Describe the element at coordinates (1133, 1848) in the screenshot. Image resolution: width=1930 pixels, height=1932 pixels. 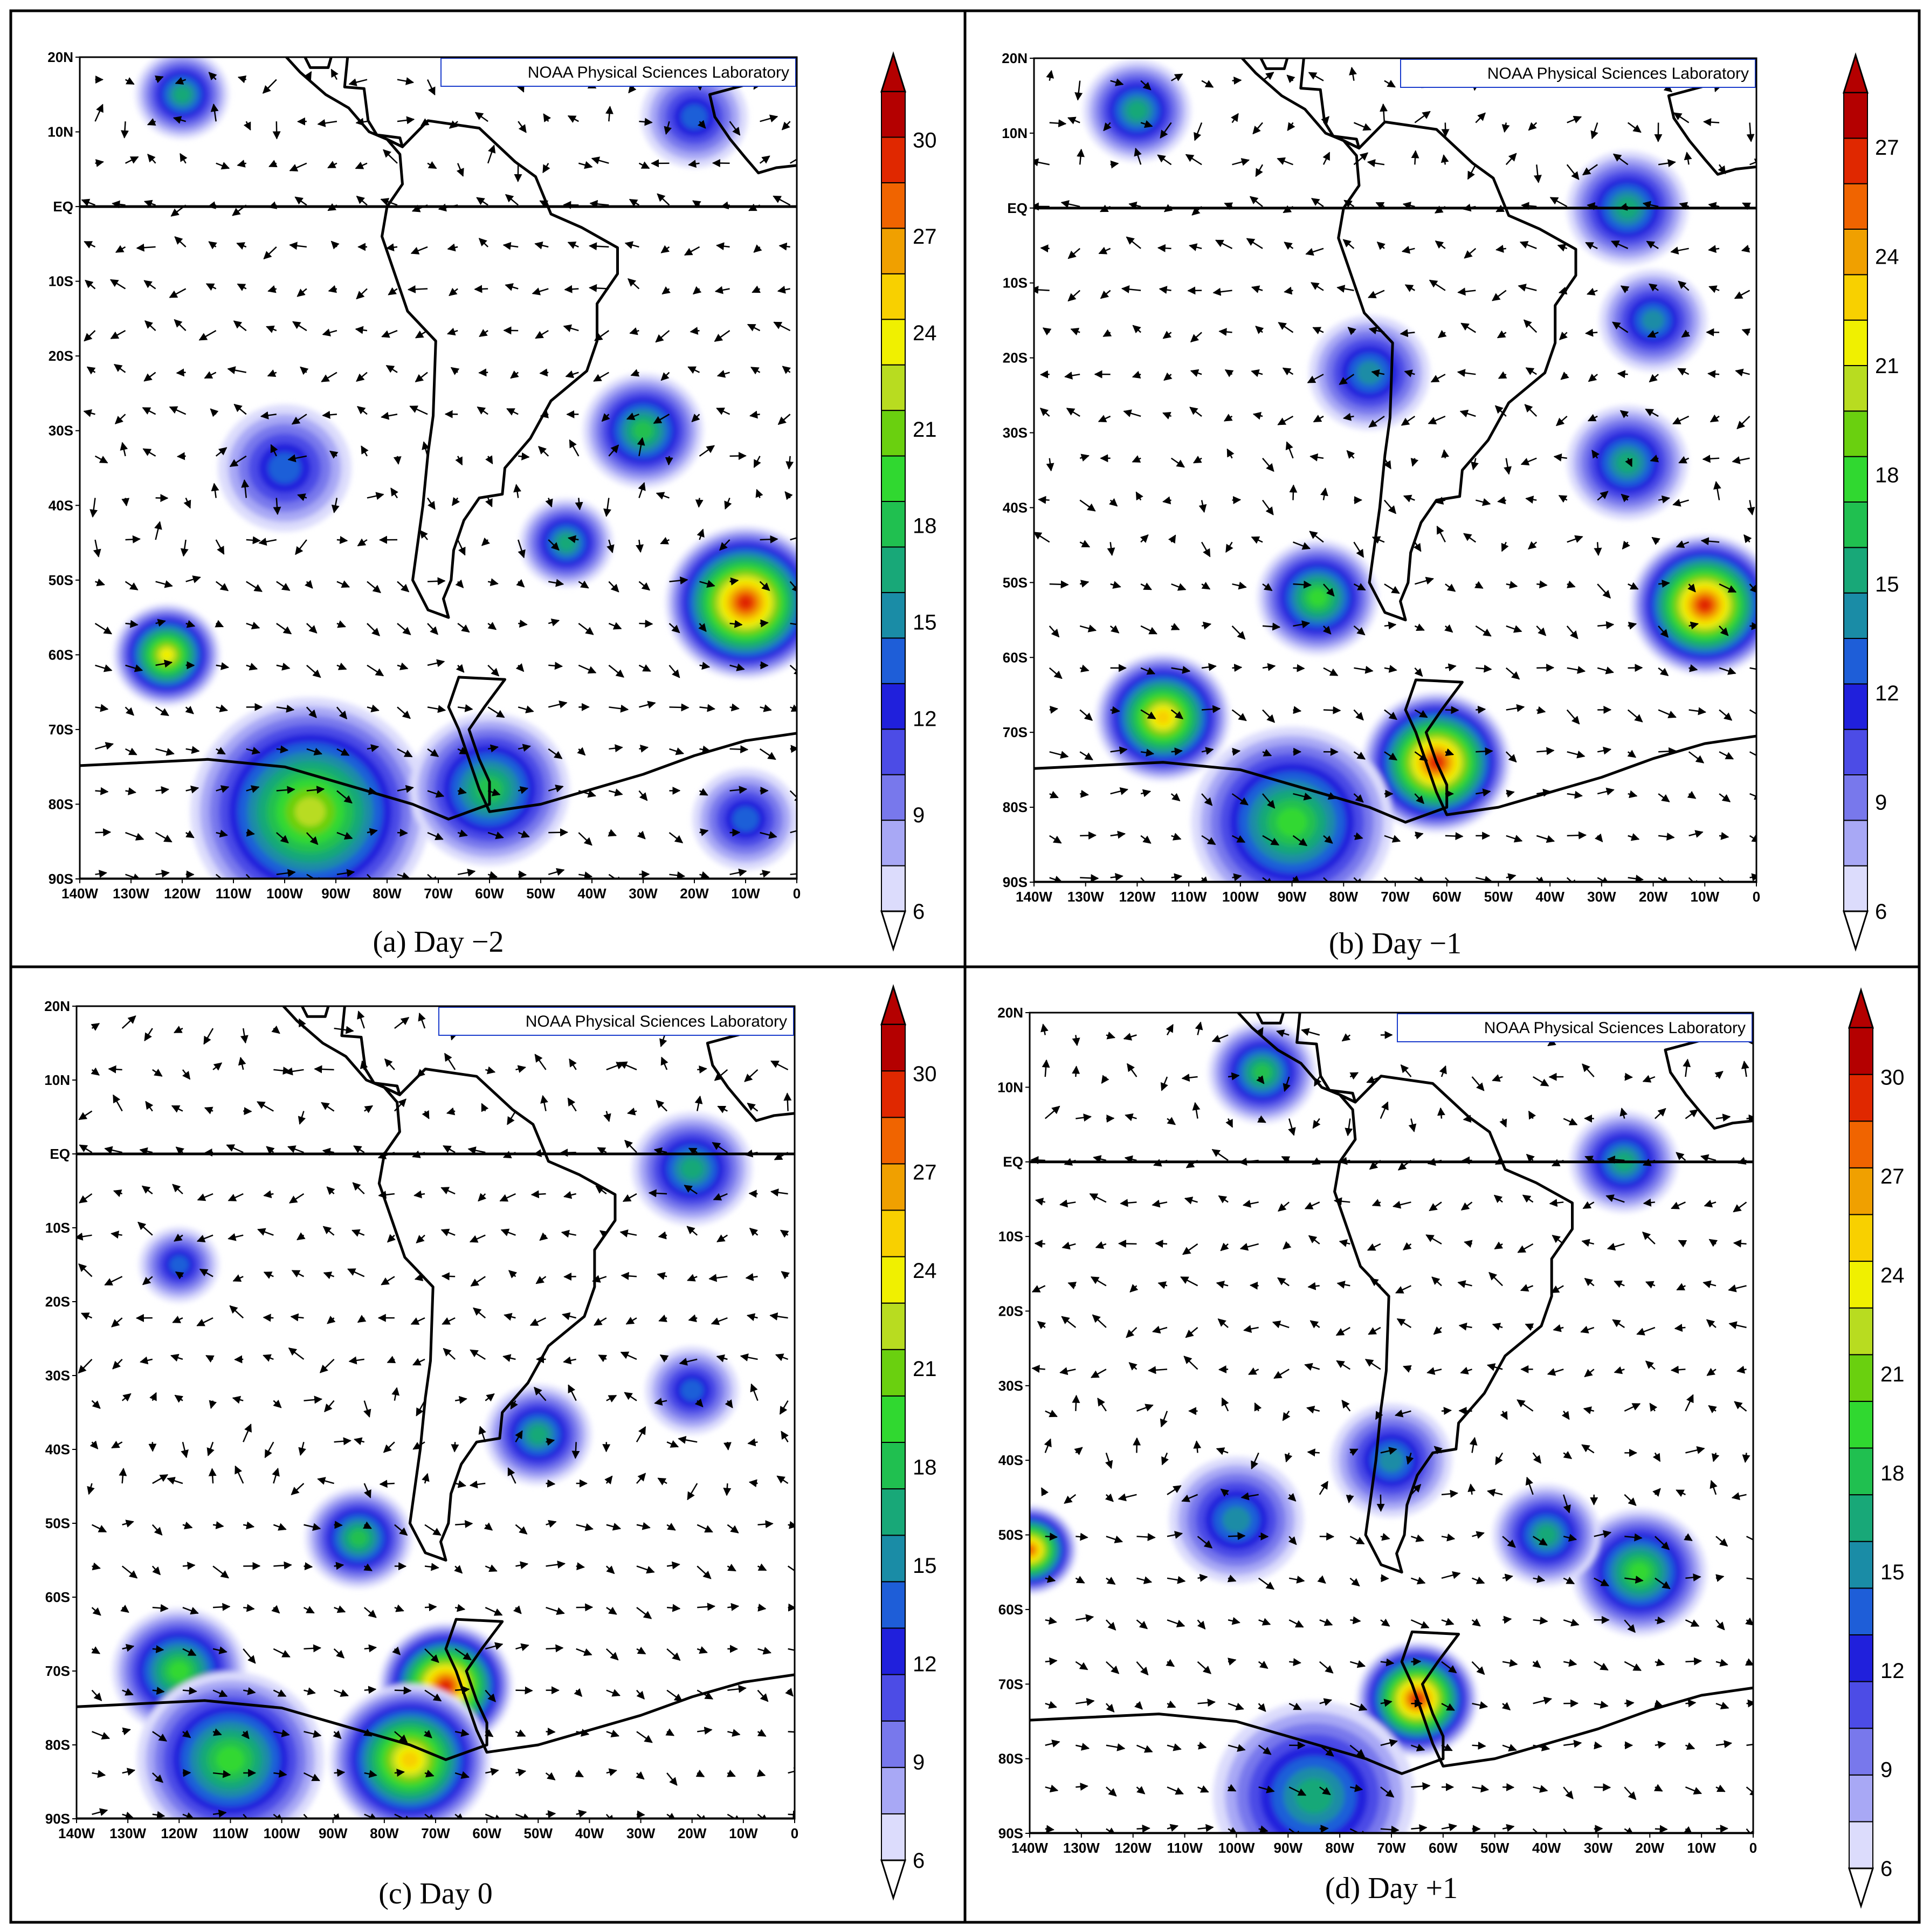
I see `lon-tick-label: 120W` at that location.